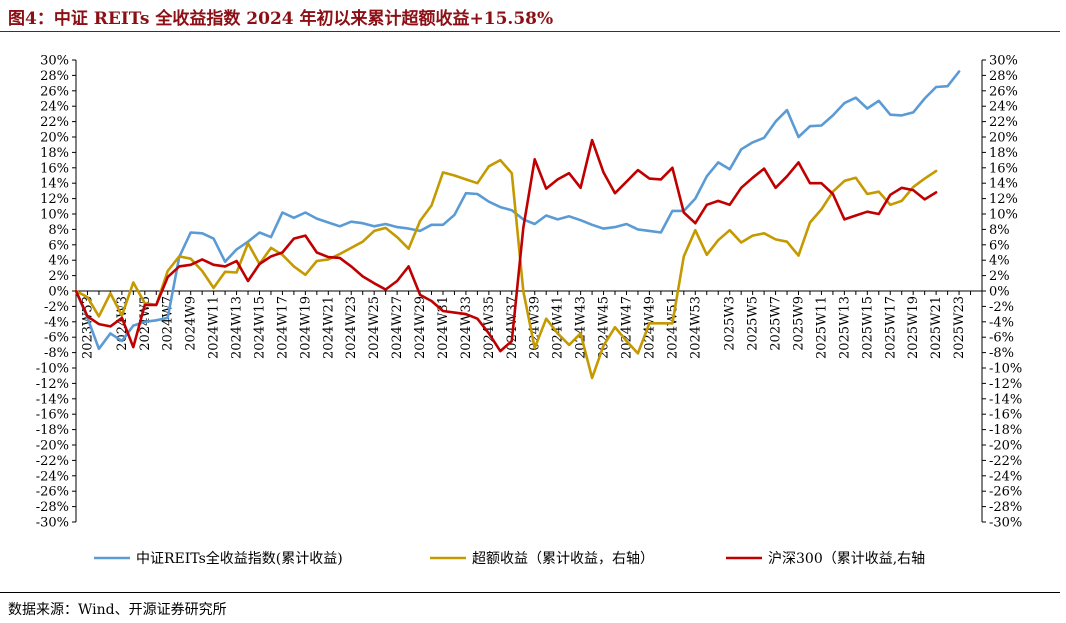 The height and width of the screenshot is (623, 1066). Describe the element at coordinates (999, 292) in the screenshot. I see `y-tick-label-right: 0%` at that location.